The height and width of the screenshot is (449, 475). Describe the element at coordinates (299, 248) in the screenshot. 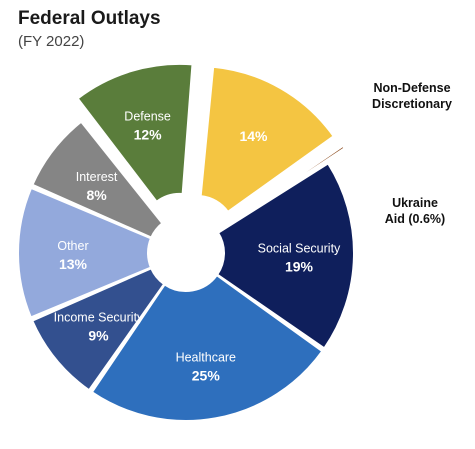

I see `slice-label-social-security: Social Security` at that location.